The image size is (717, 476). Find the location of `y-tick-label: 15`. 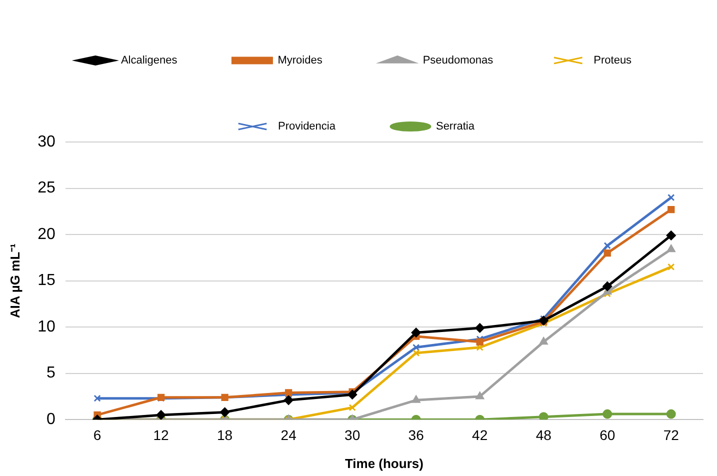

y-tick-label: 15 is located at coordinates (47, 281).